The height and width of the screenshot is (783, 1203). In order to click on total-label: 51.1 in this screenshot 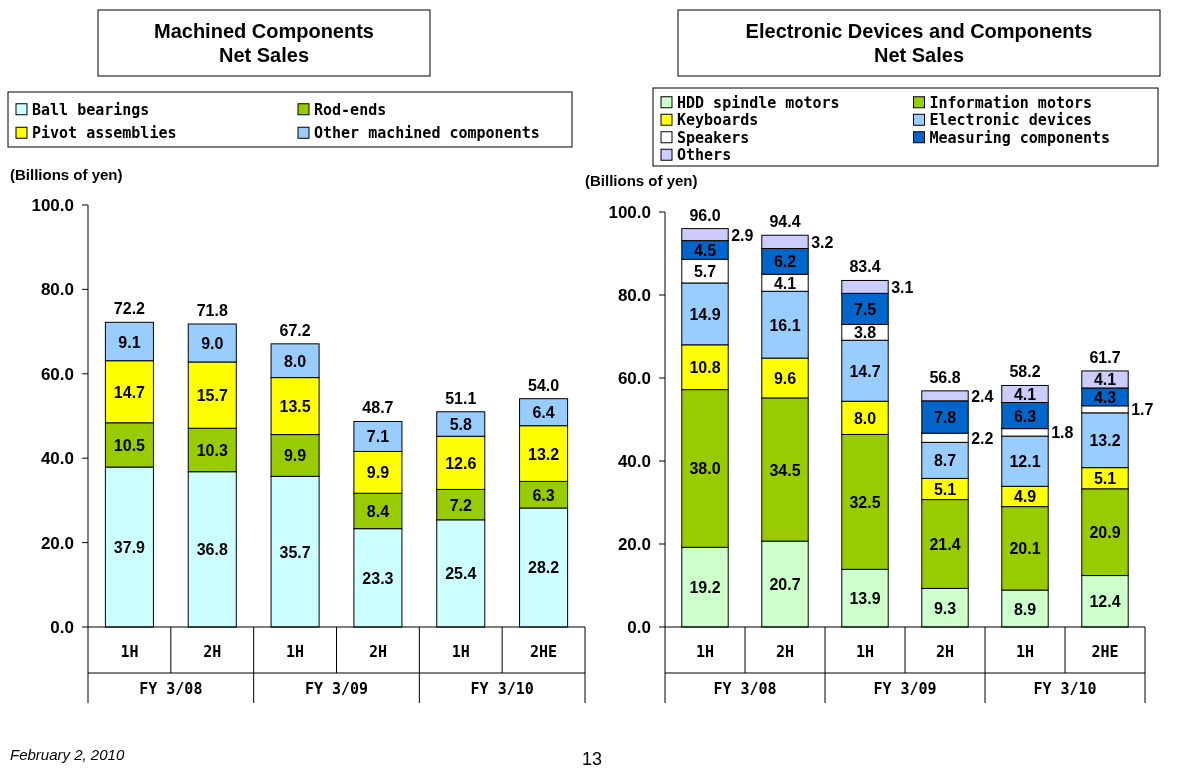, I will do `click(461, 398)`.